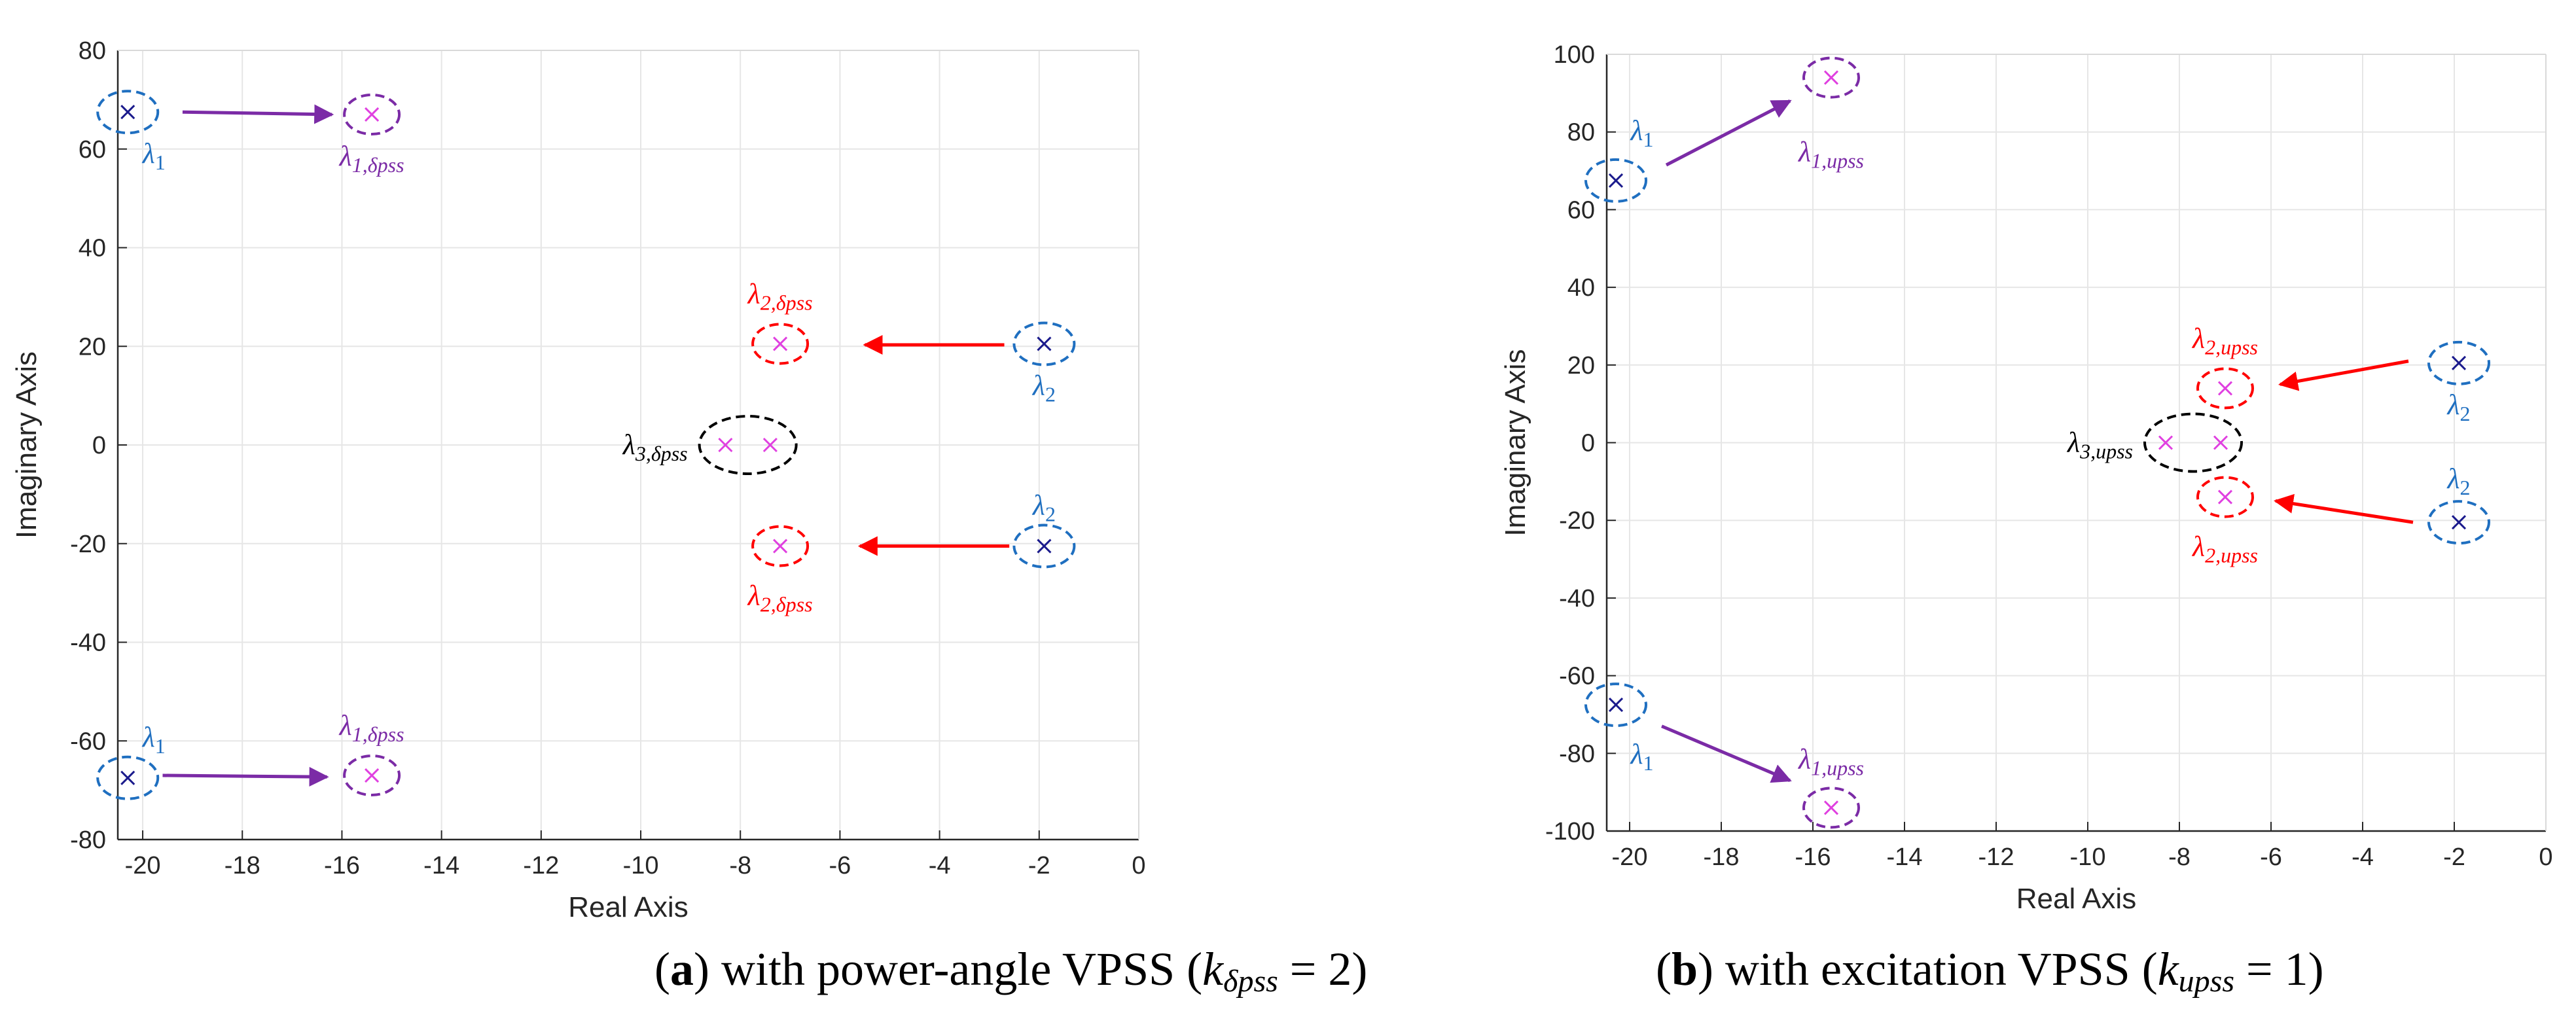 The height and width of the screenshot is (1028, 2576). What do you see at coordinates (1011, 971) in the screenshot?
I see `caption-a: (a) with power-angle VPSS (kδpss = 2)` at bounding box center [1011, 971].